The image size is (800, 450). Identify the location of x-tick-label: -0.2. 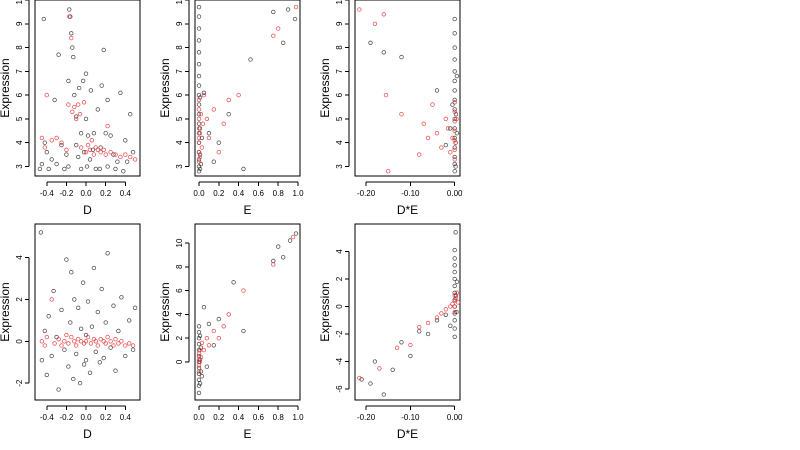
(67, 417).